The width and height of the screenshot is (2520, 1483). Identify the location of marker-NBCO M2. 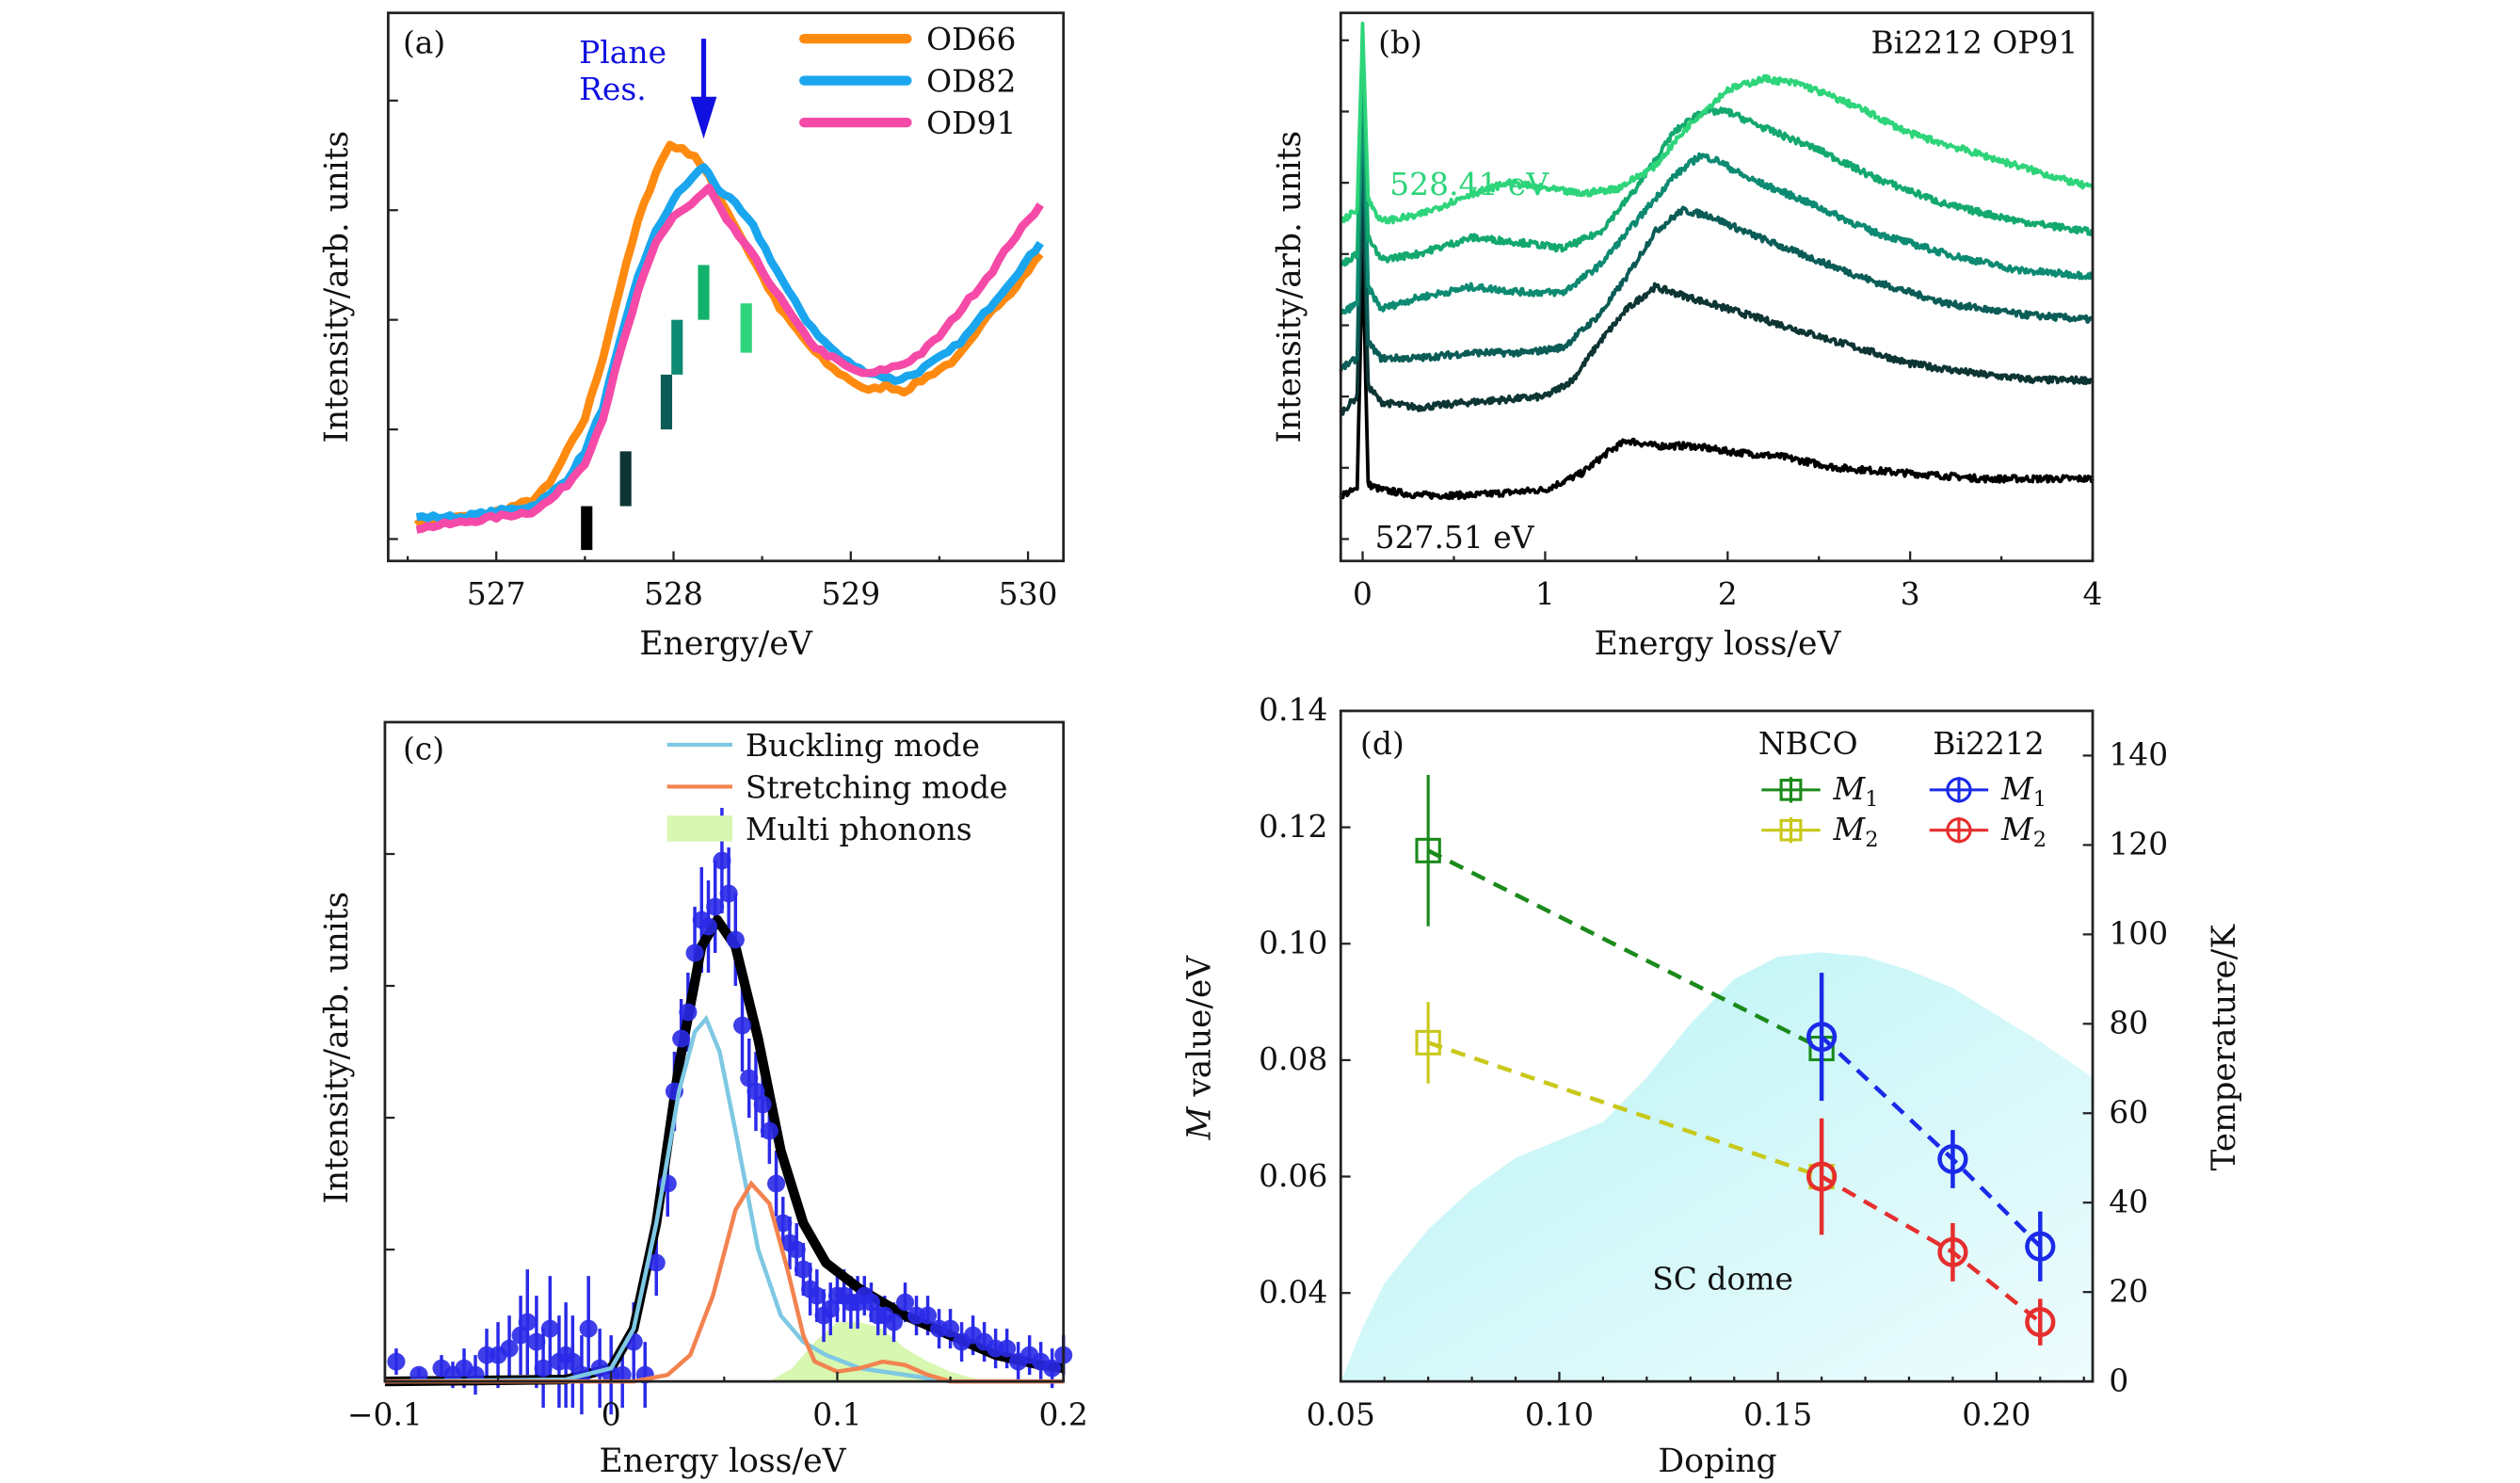
(1428, 1042).